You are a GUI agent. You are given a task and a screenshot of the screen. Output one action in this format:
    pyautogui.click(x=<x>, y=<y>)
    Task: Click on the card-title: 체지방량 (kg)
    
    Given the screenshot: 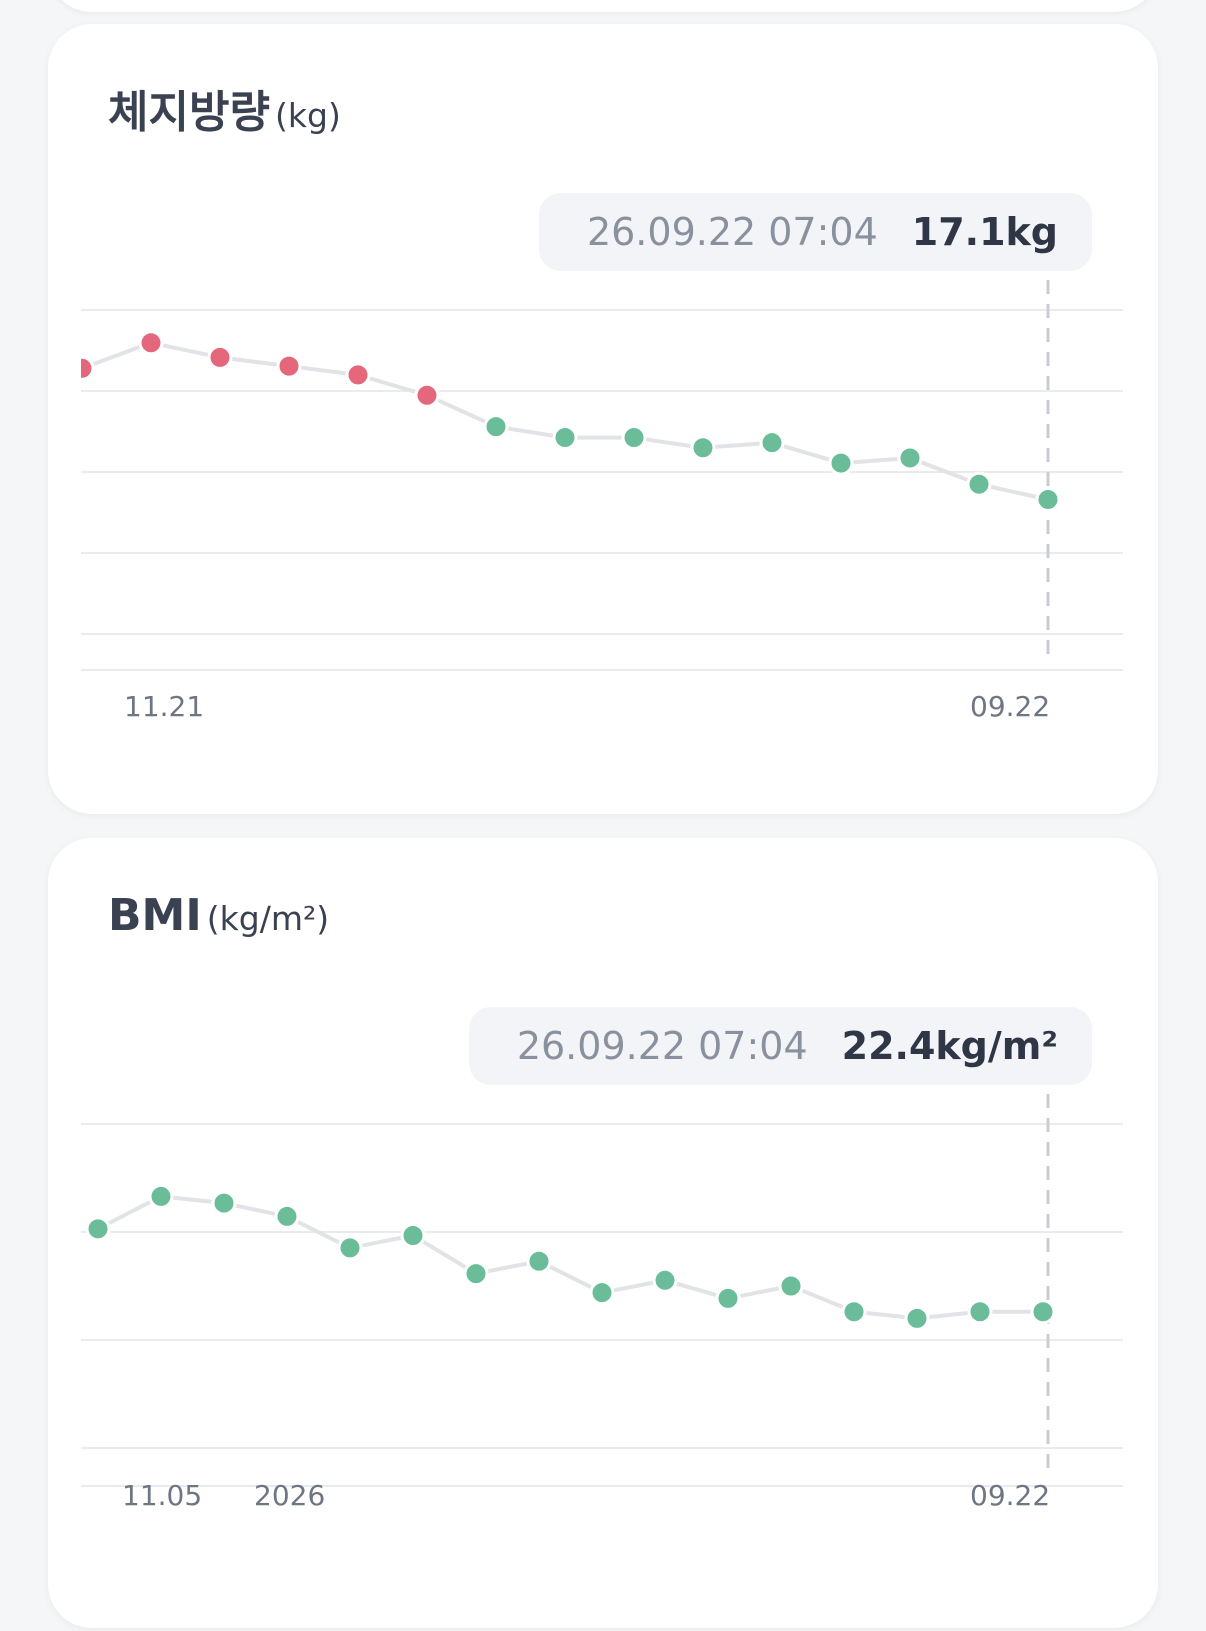 What is the action you would take?
    pyautogui.click(x=224, y=108)
    